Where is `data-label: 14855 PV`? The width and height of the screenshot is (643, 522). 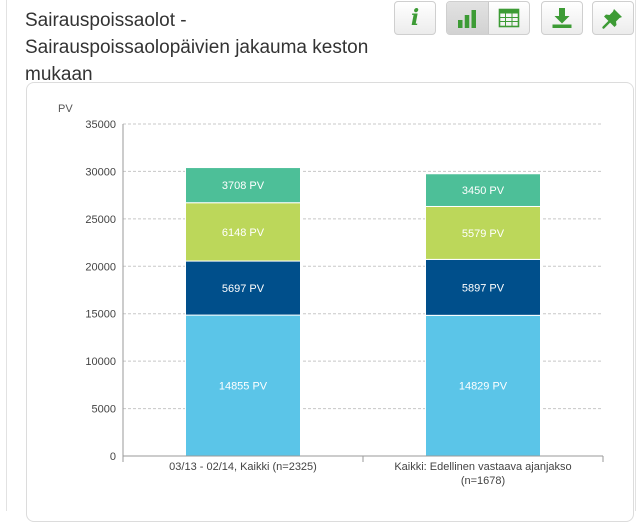 data-label: 14855 PV is located at coordinates (243, 387).